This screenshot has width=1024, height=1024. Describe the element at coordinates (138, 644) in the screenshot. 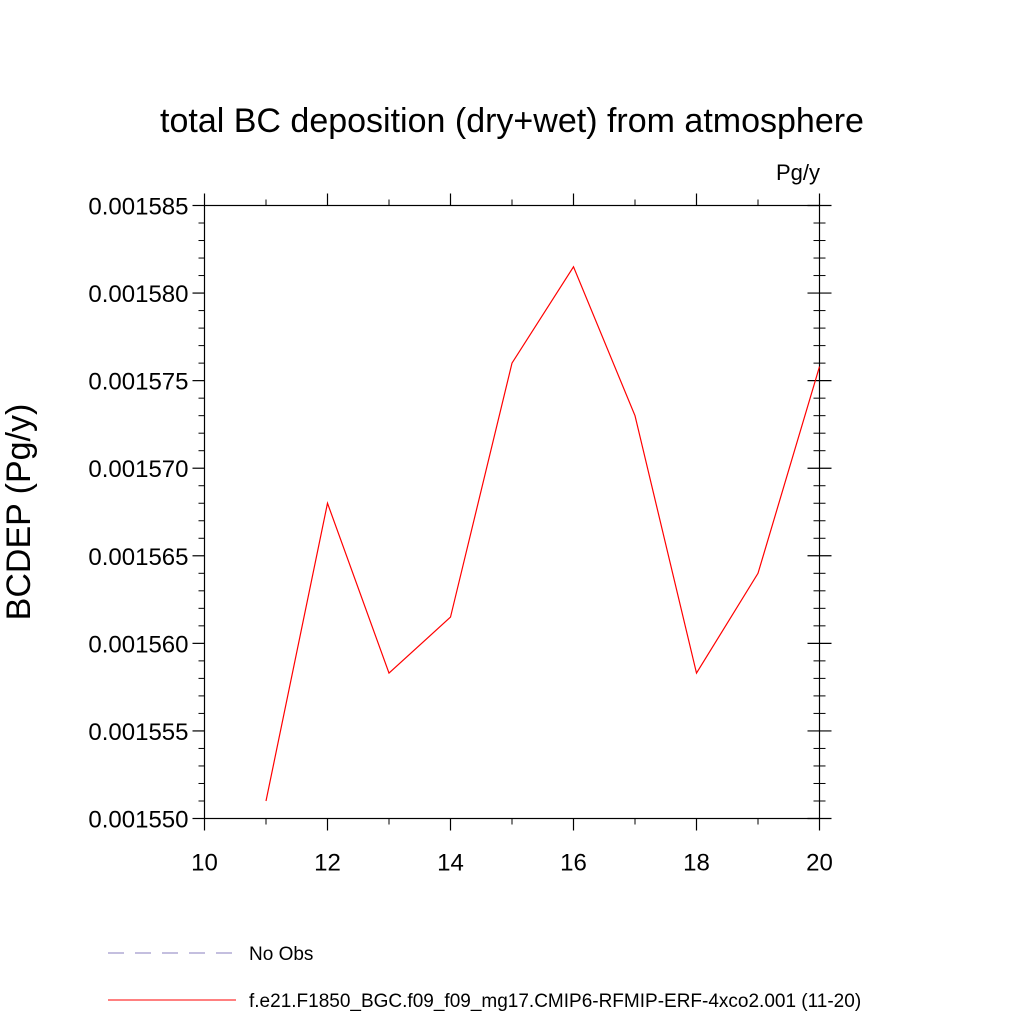

I see `y-tick-label: 0.001560` at that location.